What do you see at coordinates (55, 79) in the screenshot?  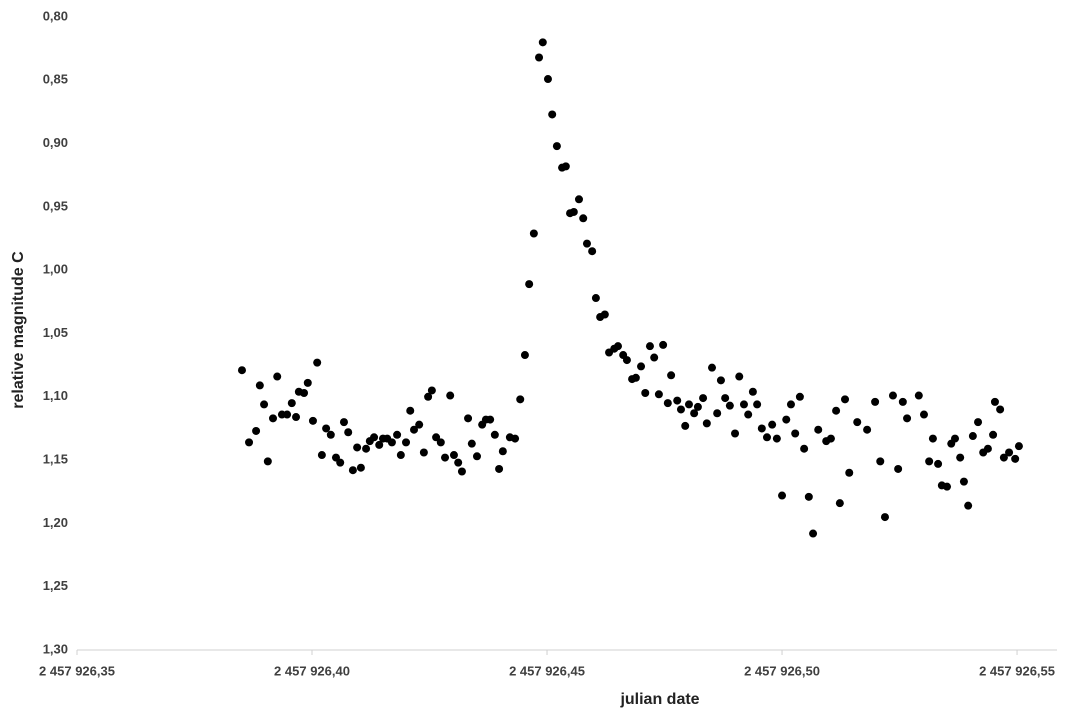 I see `y-tick-label: 0,85` at bounding box center [55, 79].